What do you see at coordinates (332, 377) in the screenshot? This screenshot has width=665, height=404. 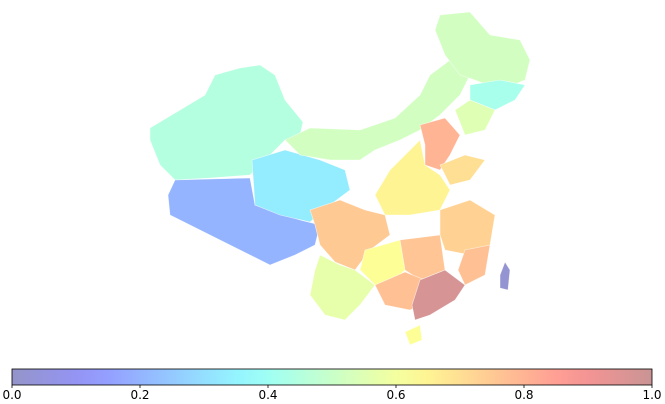 I see `colorbar-fill` at bounding box center [332, 377].